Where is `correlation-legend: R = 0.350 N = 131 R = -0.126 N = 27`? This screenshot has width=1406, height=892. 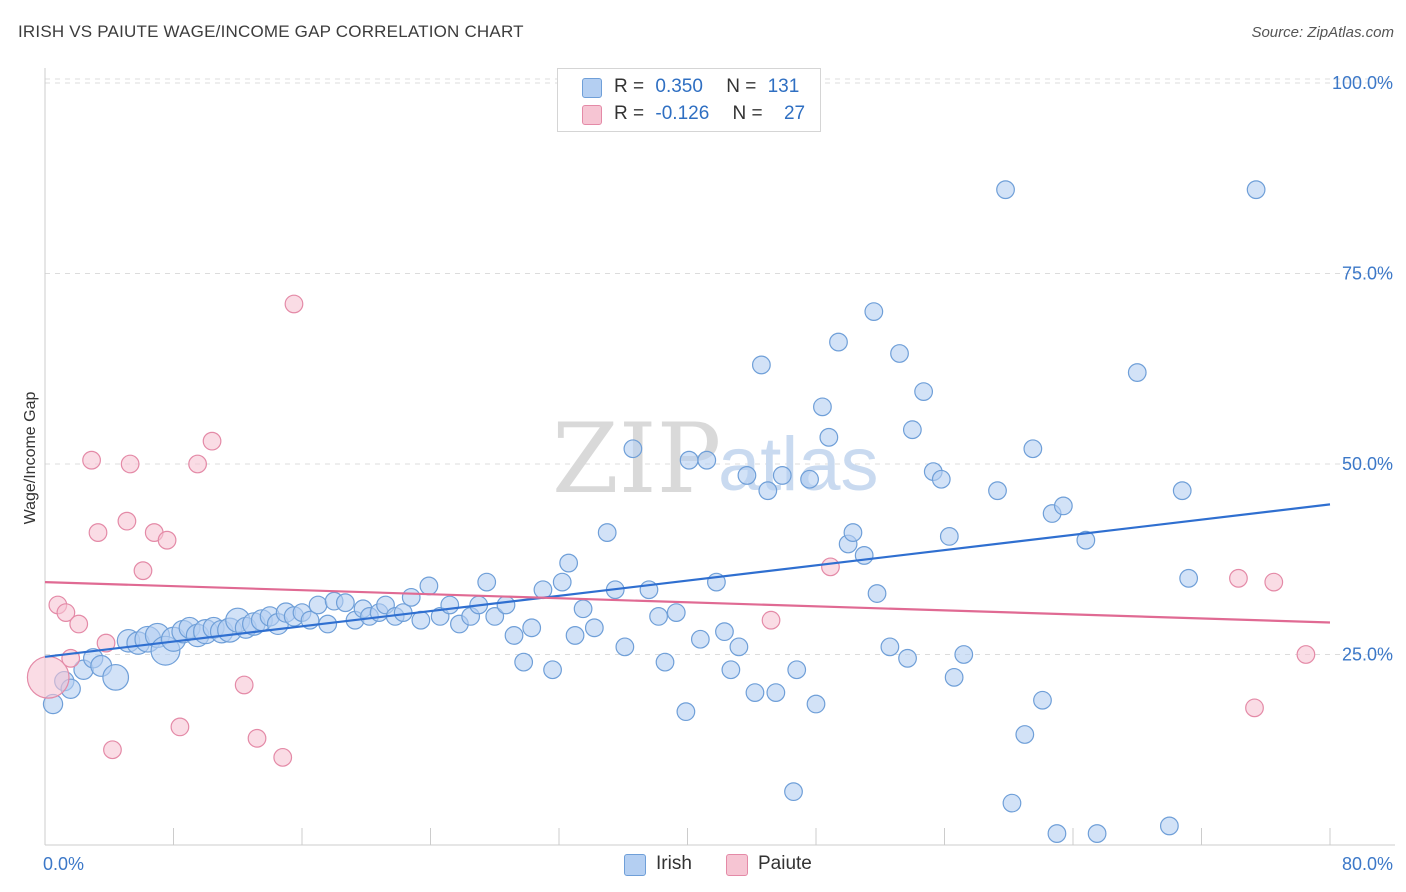 correlation-legend: R = 0.350 N = 131 R = -0.126 N = 27 is located at coordinates (689, 100).